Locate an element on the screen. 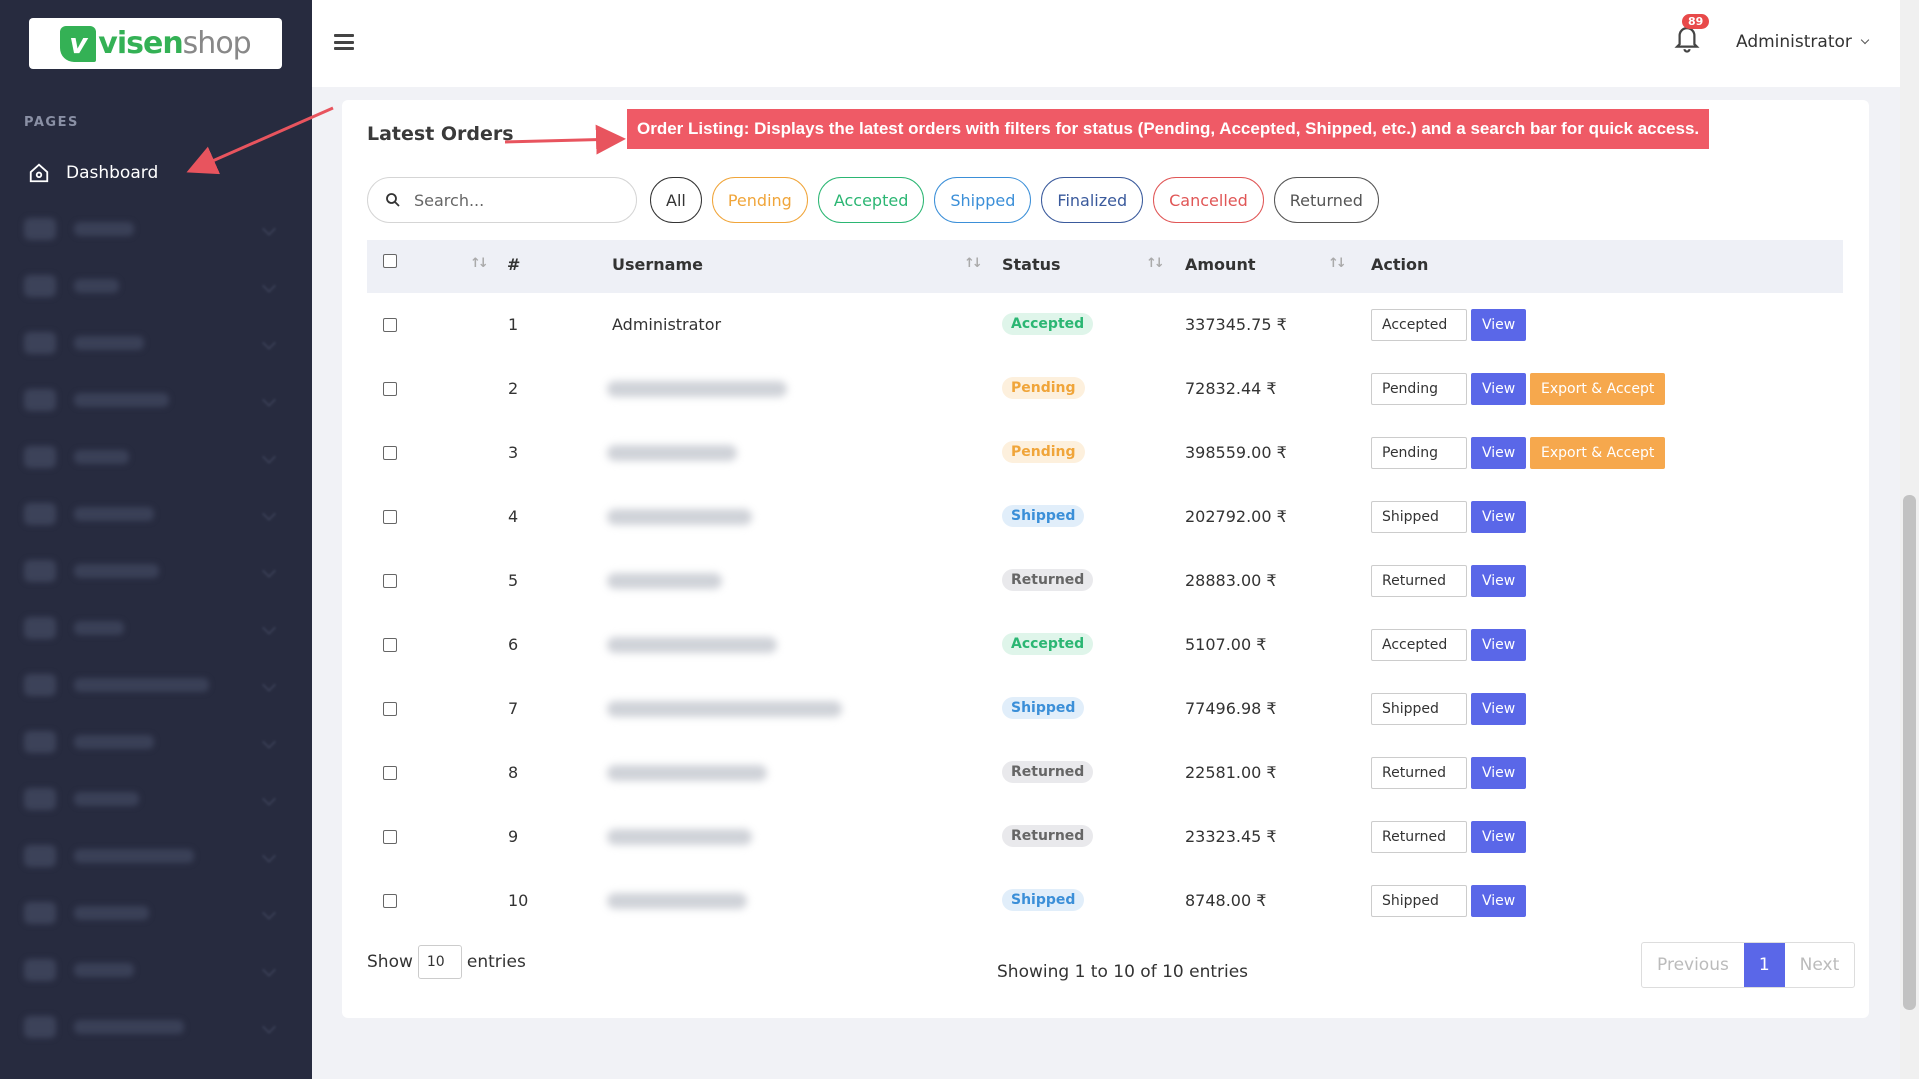 The height and width of the screenshot is (1079, 1919). page-size-select: 10 is located at coordinates (439, 962).